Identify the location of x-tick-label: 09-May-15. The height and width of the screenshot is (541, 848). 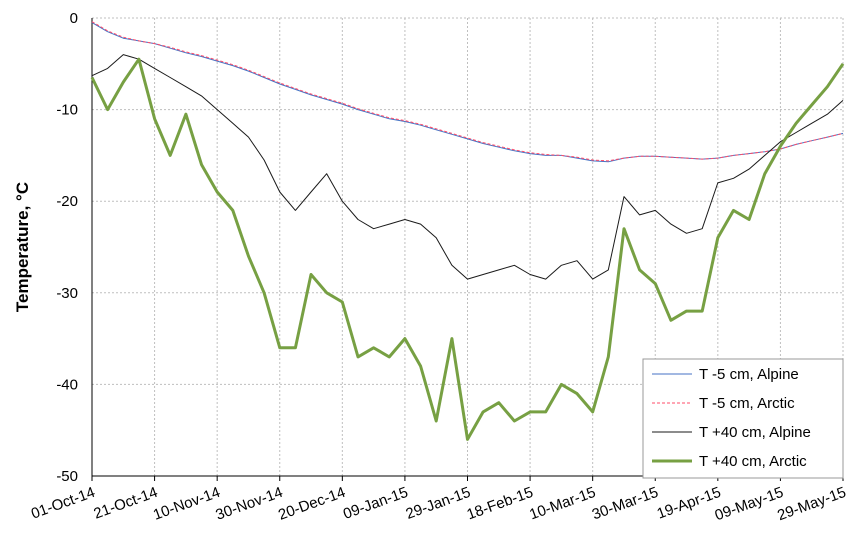
(749, 504).